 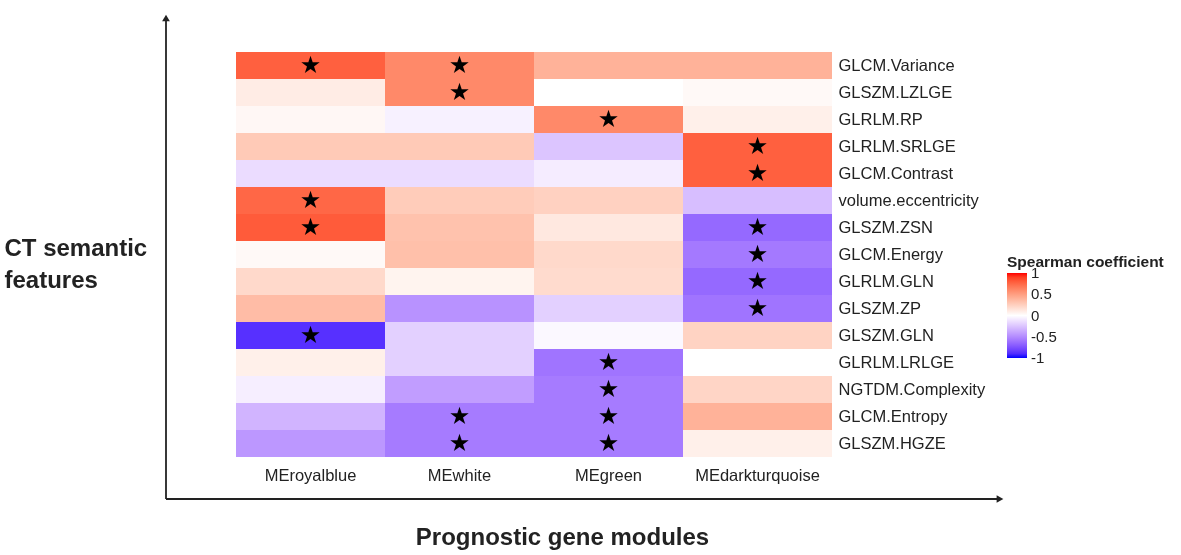 I want to click on y-tick-label: GLSZM.GLN, so click(x=886, y=334).